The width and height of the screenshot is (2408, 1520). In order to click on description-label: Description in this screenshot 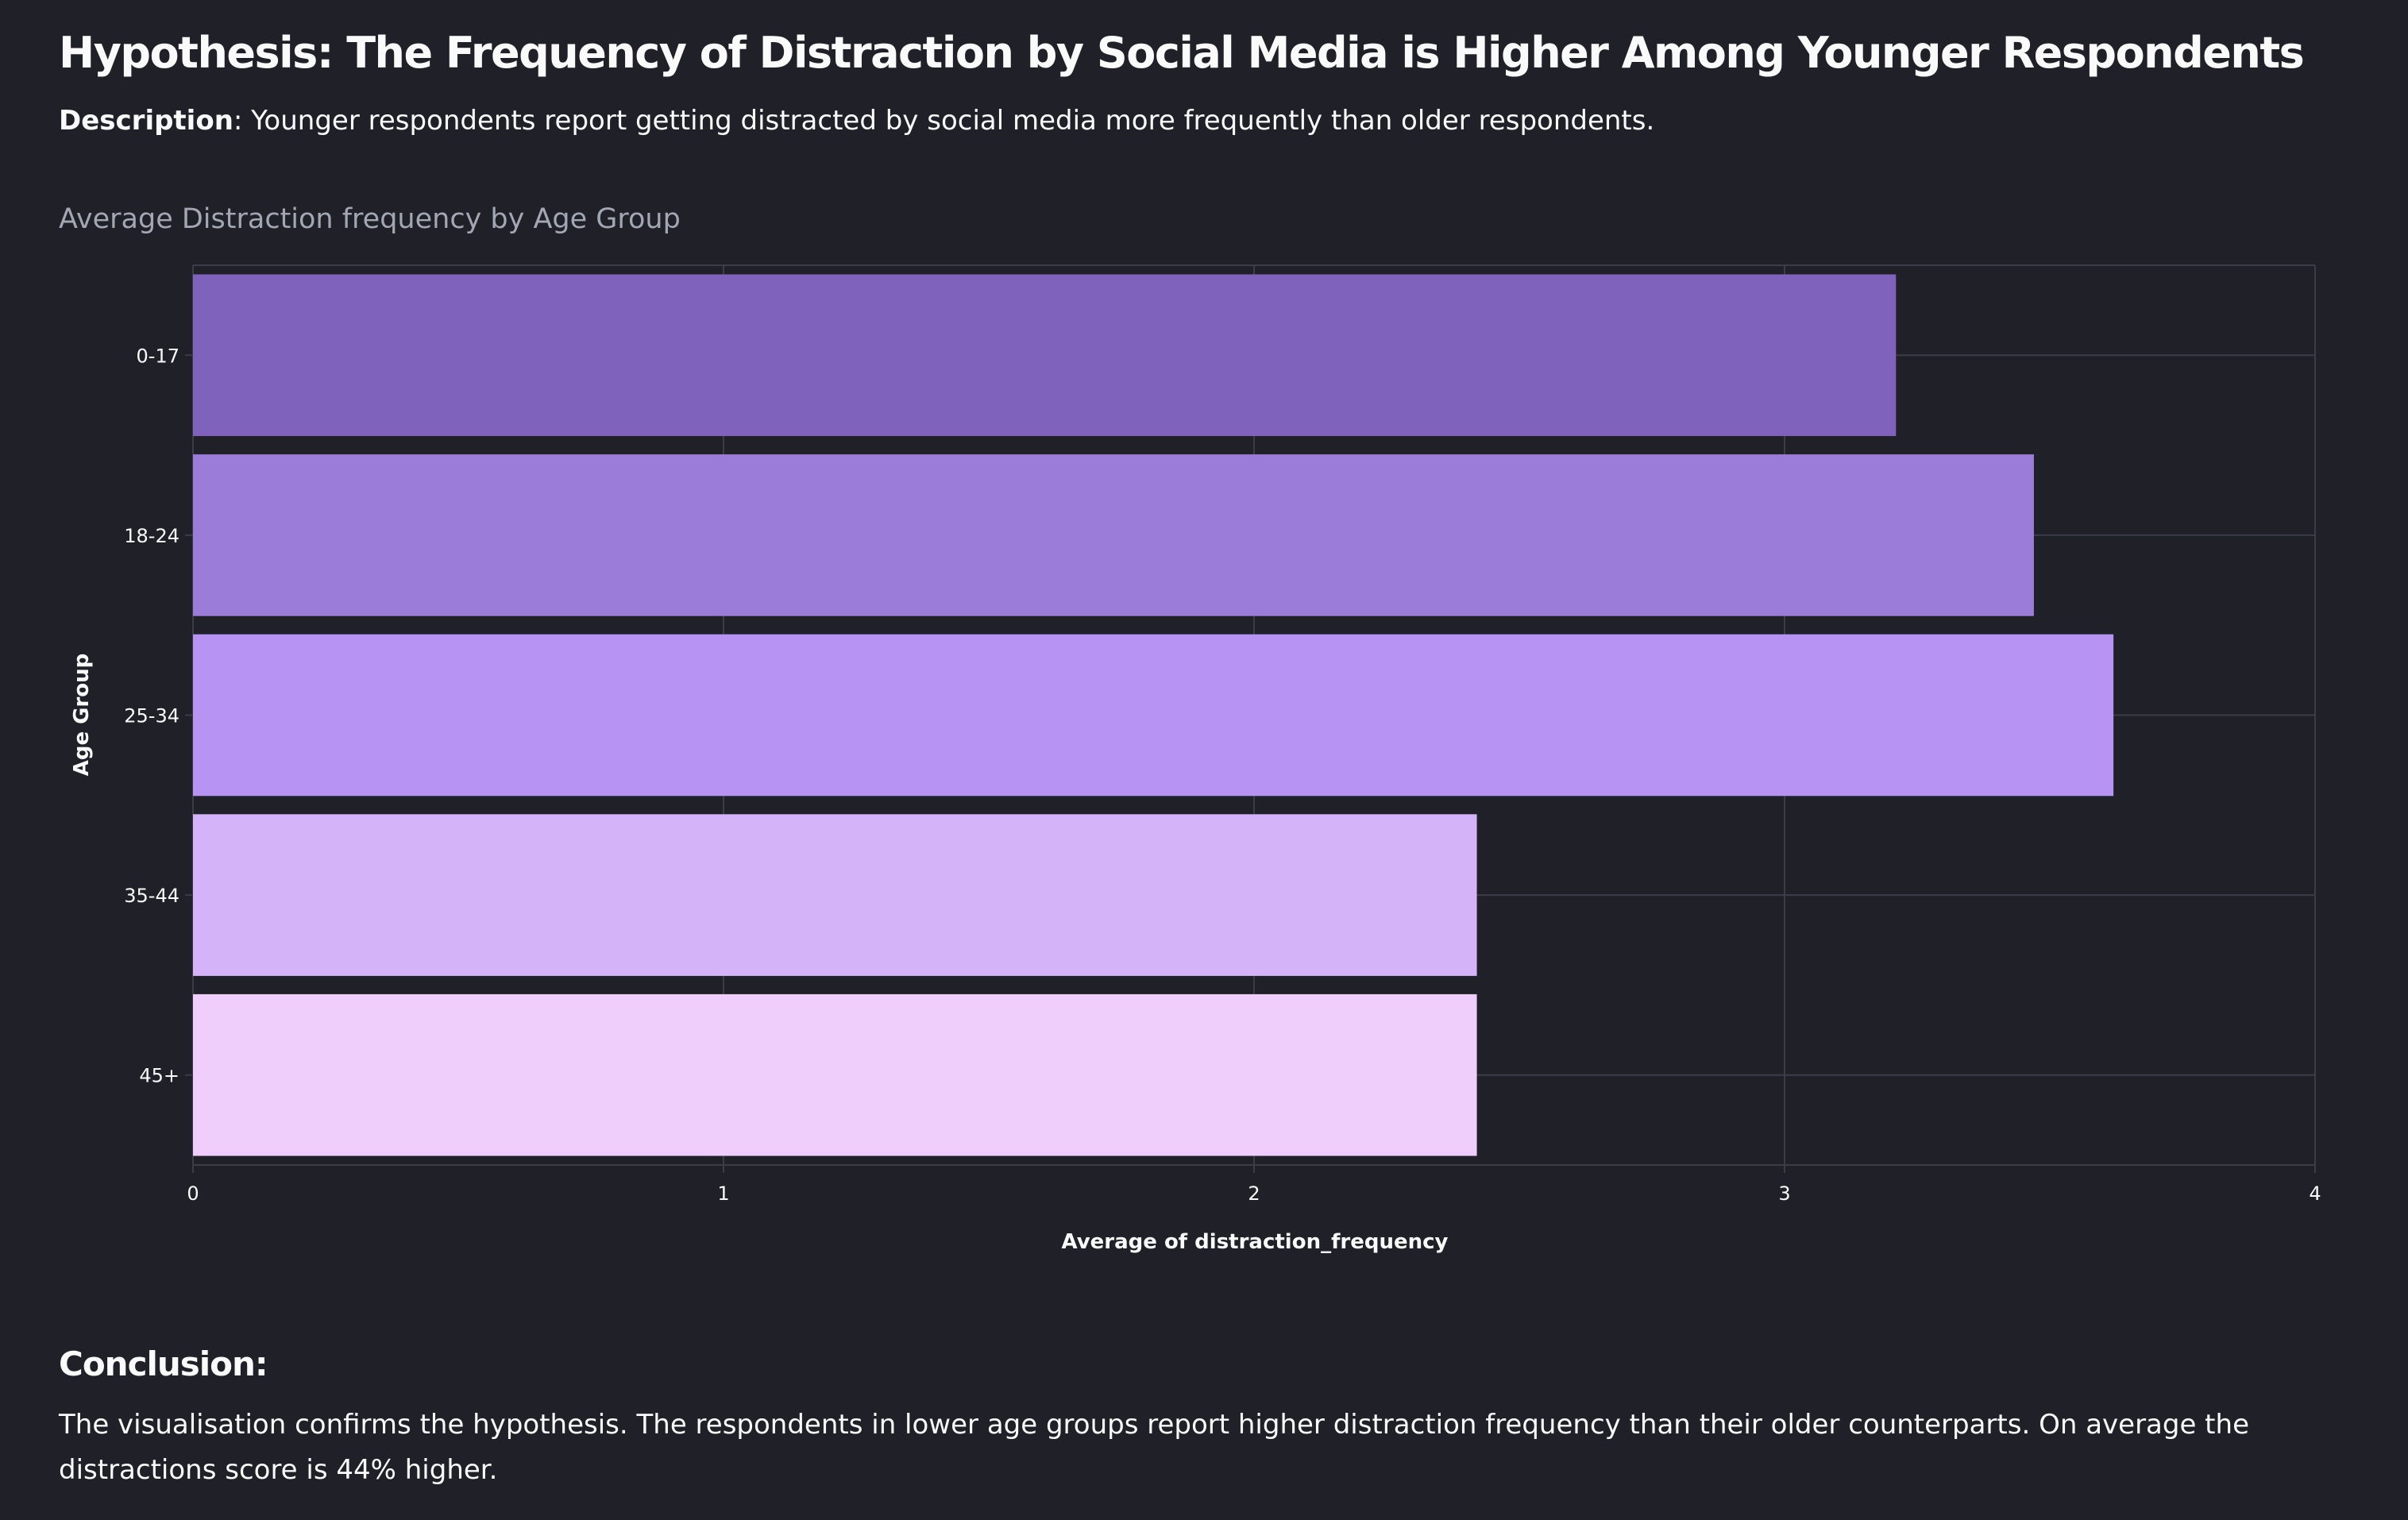, I will do `click(146, 121)`.